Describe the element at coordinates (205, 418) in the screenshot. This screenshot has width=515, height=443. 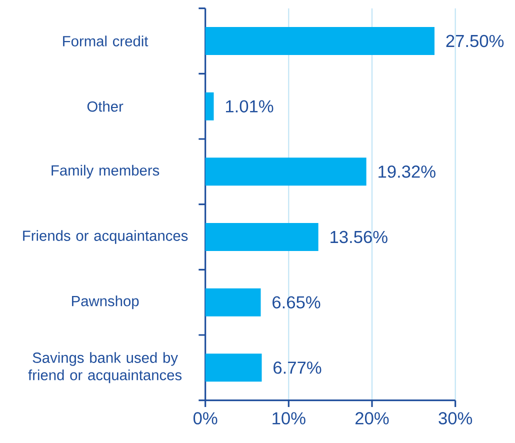
I see `x-tick-label: 0%` at that location.